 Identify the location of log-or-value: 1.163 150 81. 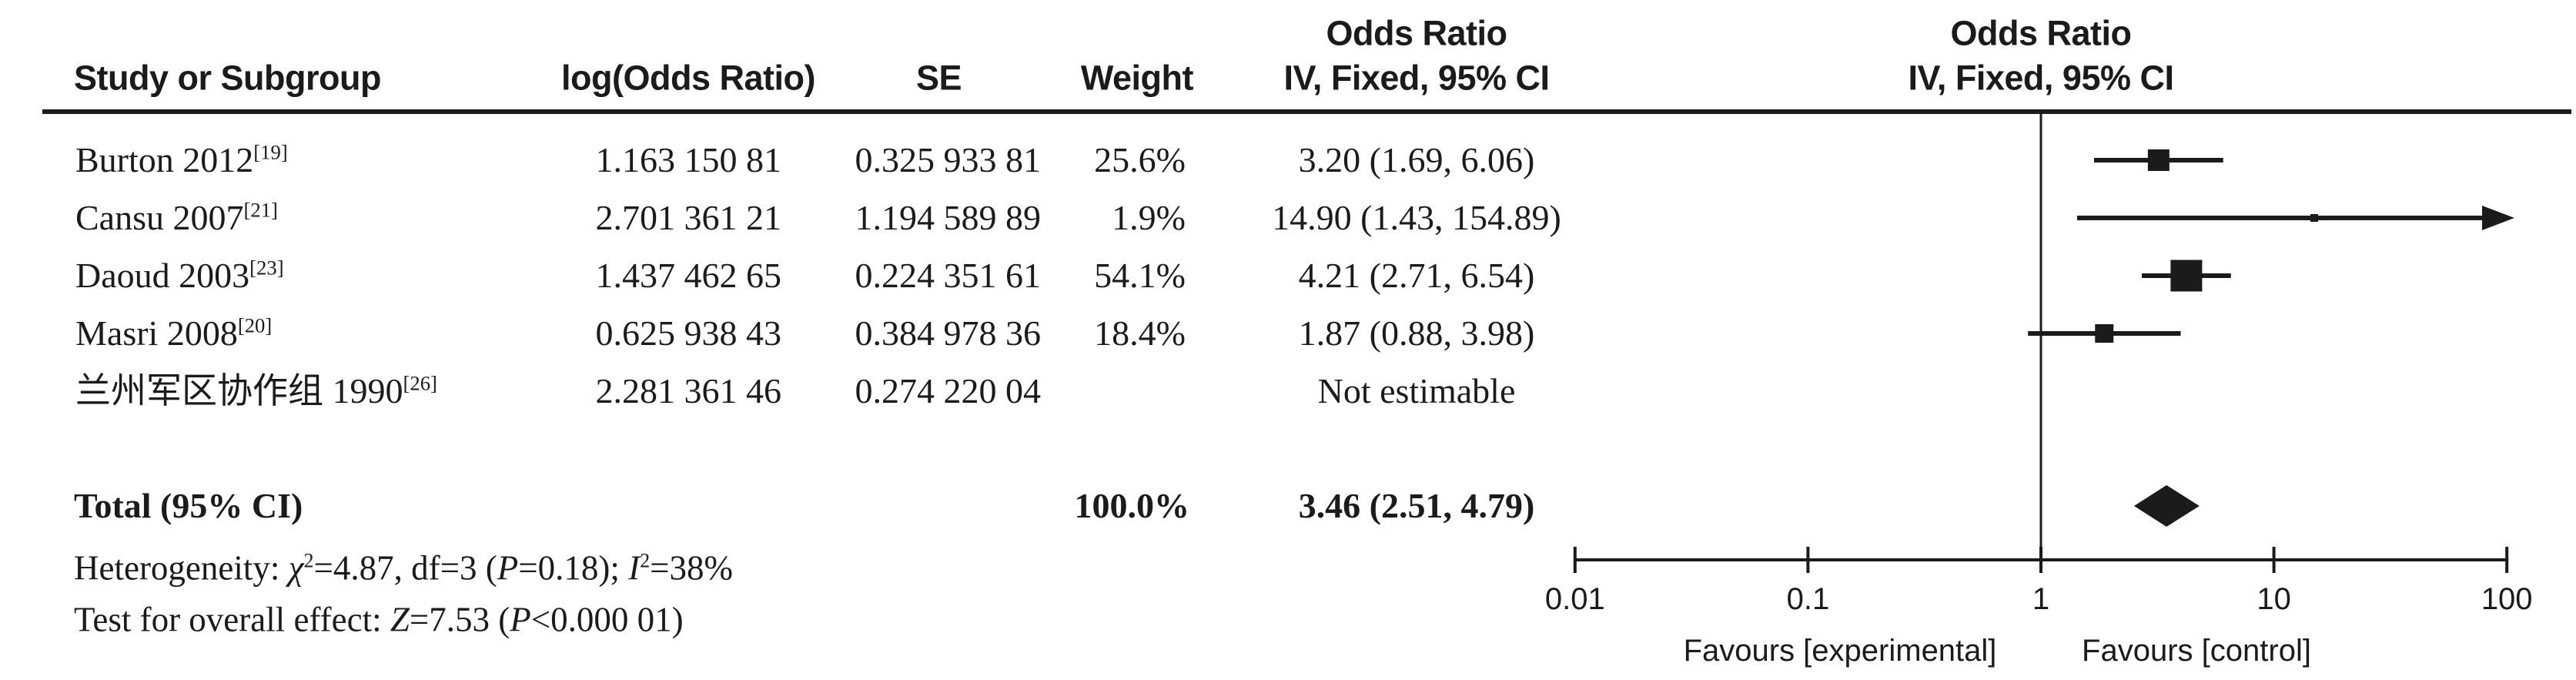
(689, 159).